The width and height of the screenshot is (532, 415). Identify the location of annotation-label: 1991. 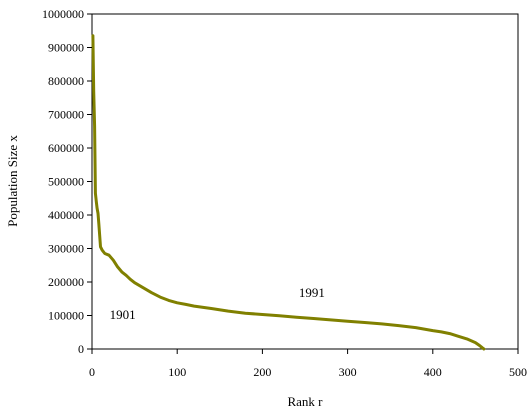
(312, 292).